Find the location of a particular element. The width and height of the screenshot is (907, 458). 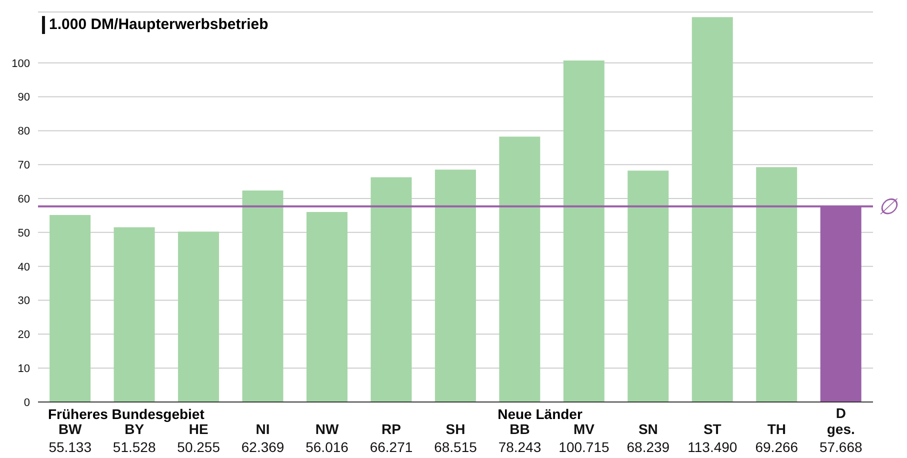

data-label: 55.133 is located at coordinates (70, 447).